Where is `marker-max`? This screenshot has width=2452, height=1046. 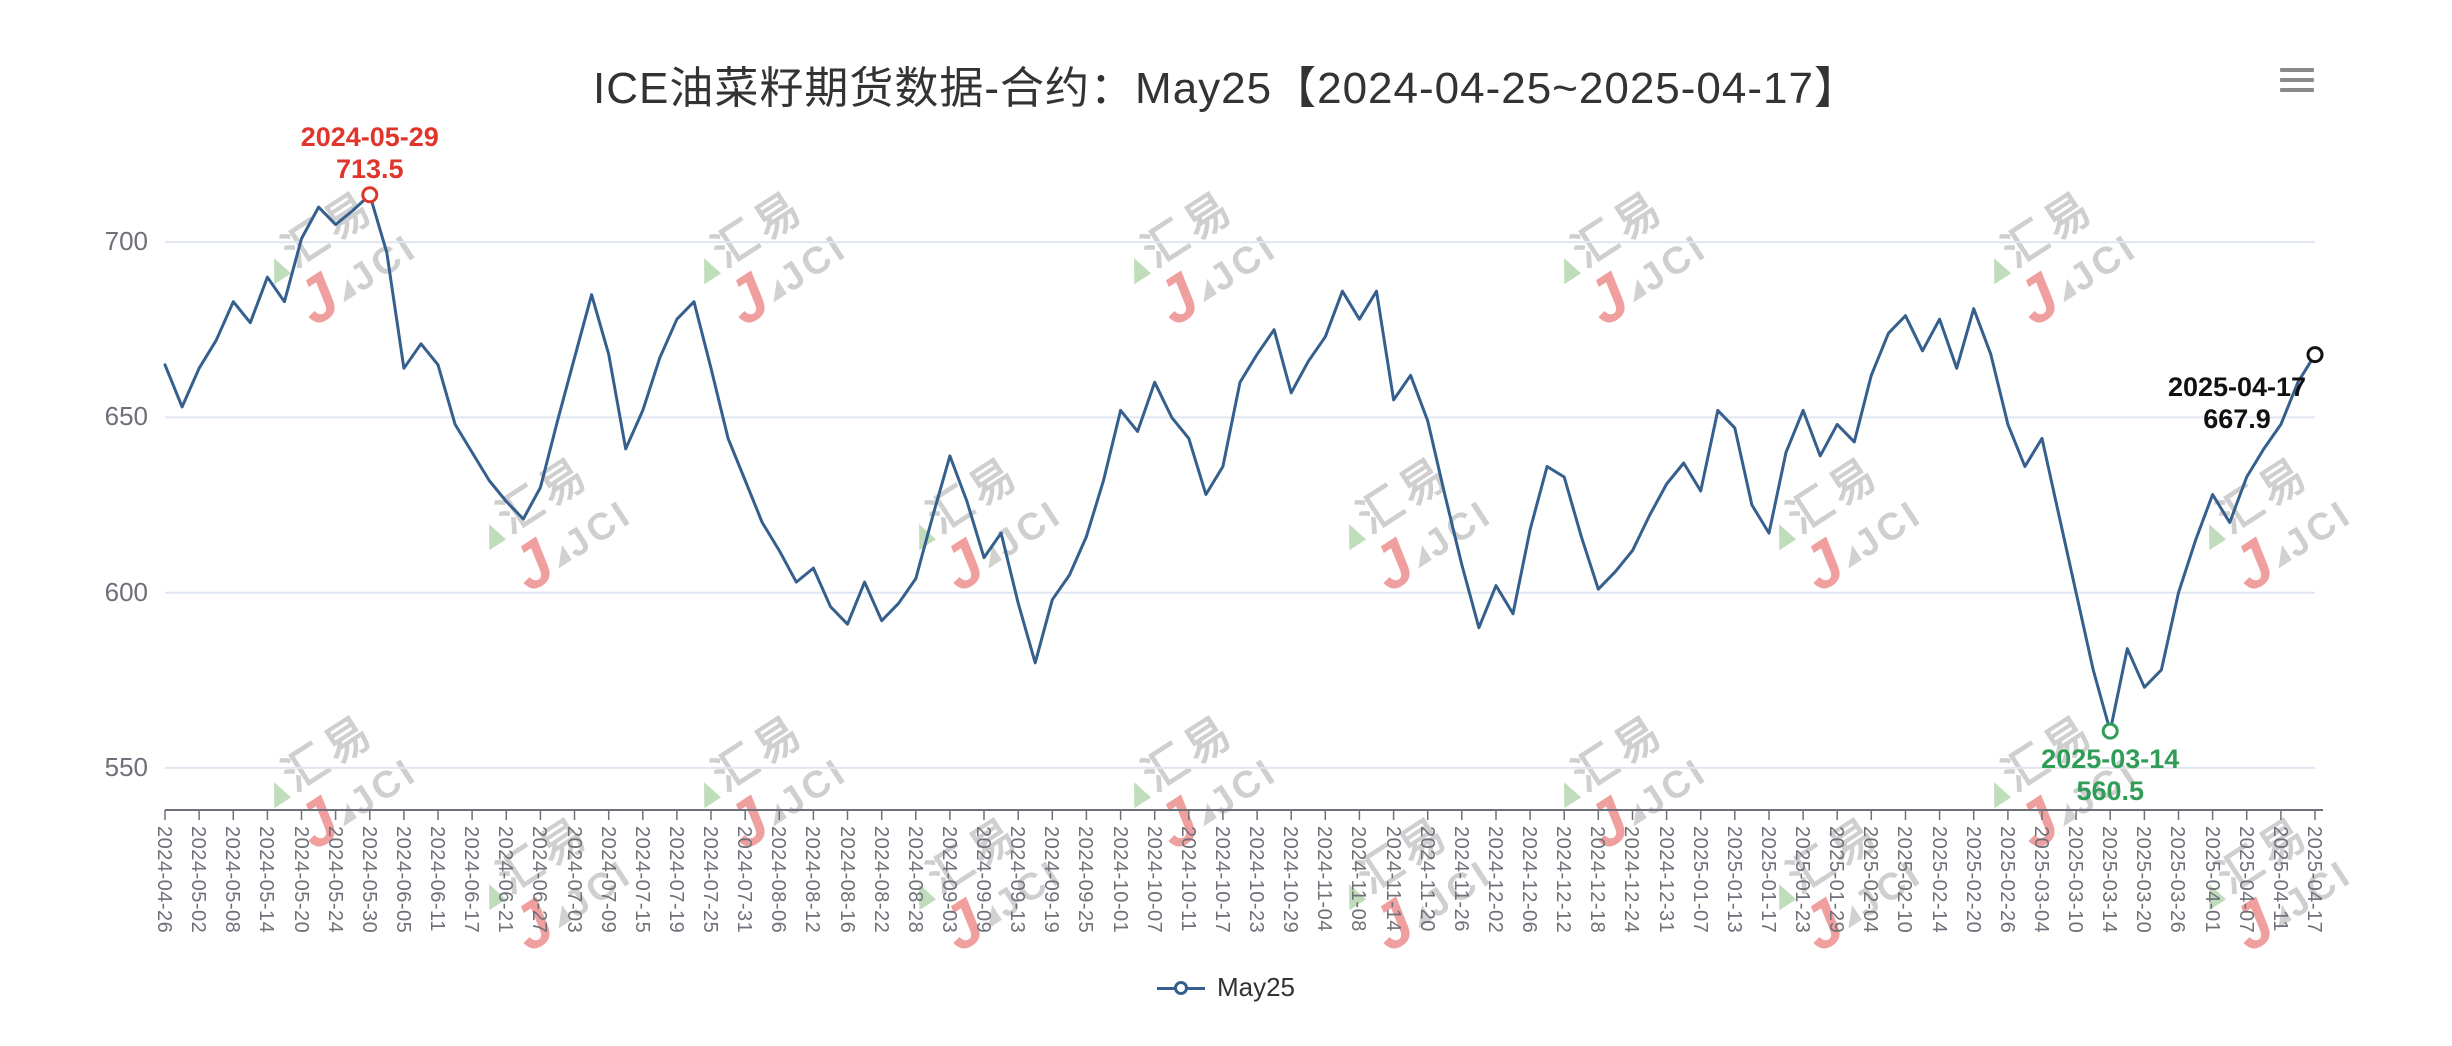 marker-max is located at coordinates (370, 195).